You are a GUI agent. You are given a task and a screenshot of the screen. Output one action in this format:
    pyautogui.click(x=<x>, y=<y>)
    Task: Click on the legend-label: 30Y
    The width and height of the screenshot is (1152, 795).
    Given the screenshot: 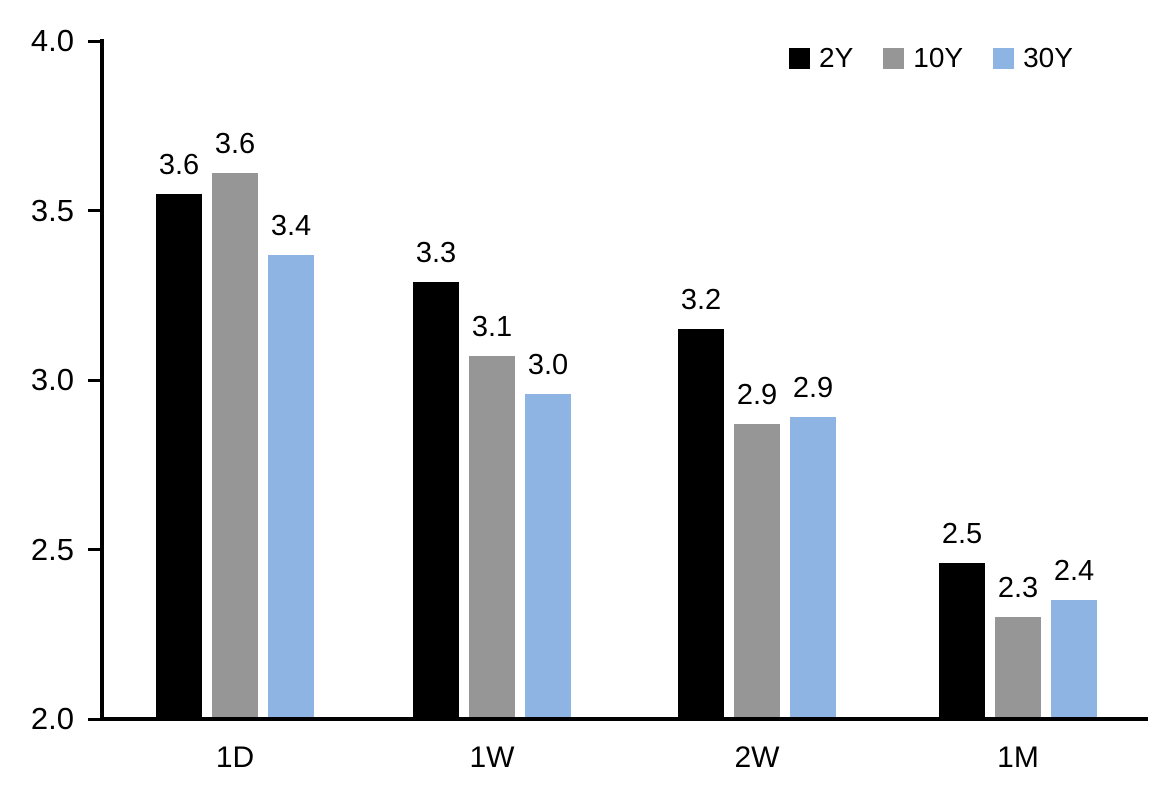 What is the action you would take?
    pyautogui.click(x=1048, y=57)
    